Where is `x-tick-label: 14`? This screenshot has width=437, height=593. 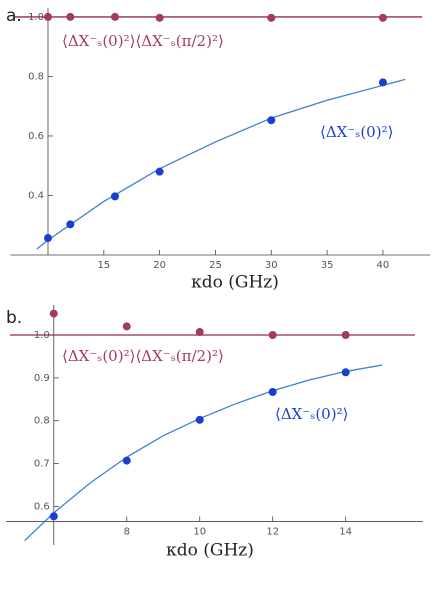
x-tick-label: 14 is located at coordinates (345, 531).